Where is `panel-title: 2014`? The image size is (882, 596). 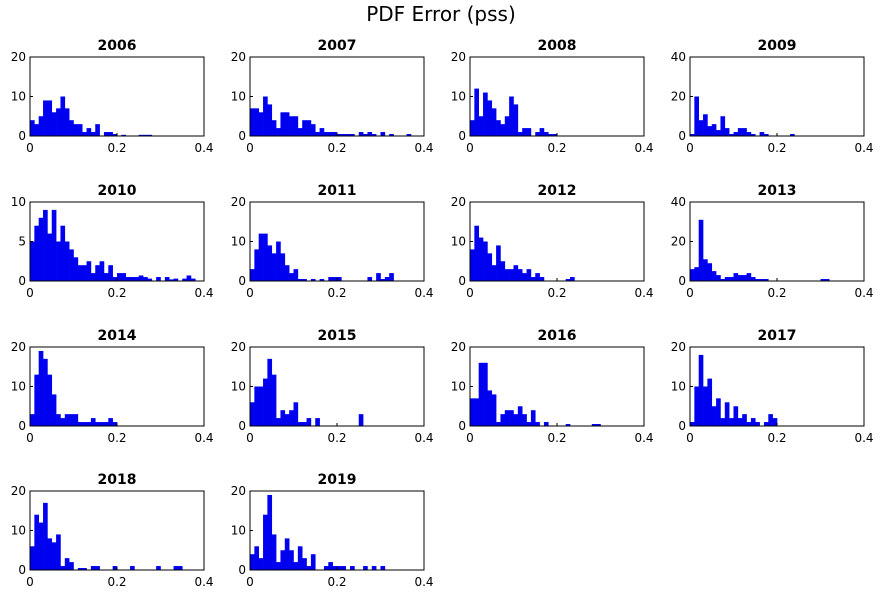 panel-title: 2014 is located at coordinates (117, 336).